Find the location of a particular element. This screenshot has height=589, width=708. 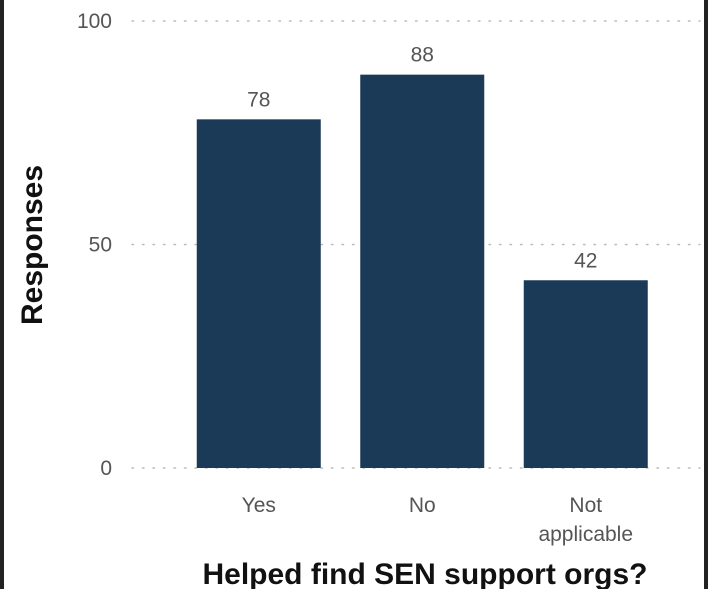

y-axis-title: Responses is located at coordinates (32, 245).